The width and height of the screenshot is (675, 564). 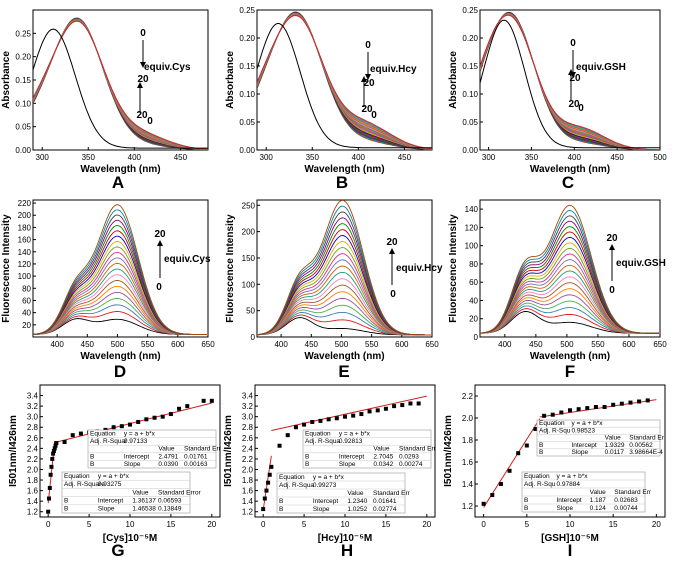 What do you see at coordinates (342, 182) in the screenshot?
I see `panel-letter: B` at bounding box center [342, 182].